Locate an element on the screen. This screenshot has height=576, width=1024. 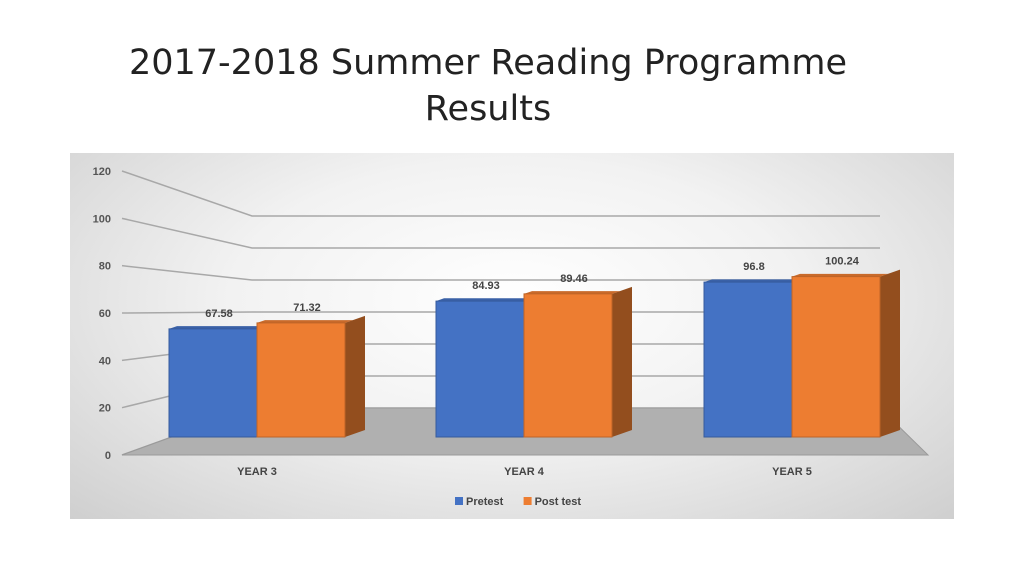
y-tick-label: 120 is located at coordinates (102, 172).